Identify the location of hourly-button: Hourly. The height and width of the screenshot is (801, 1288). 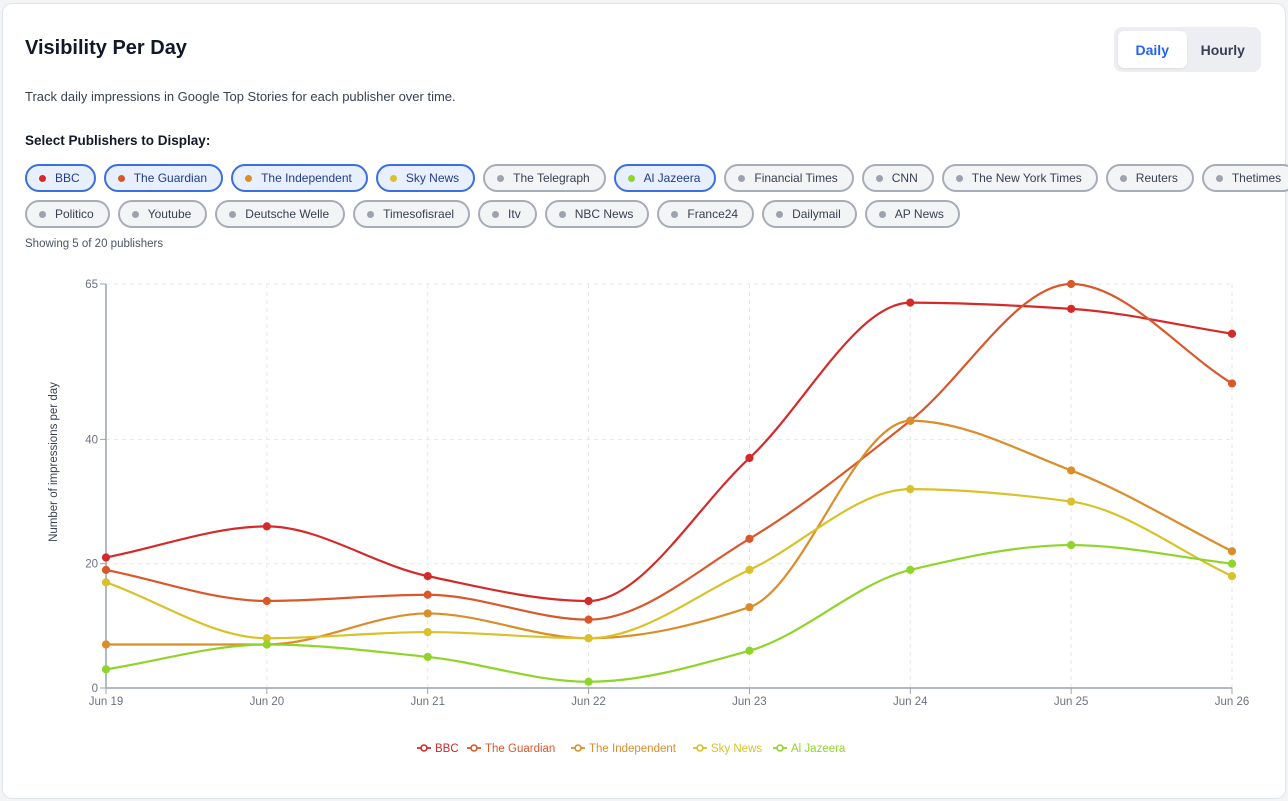
(1222, 49).